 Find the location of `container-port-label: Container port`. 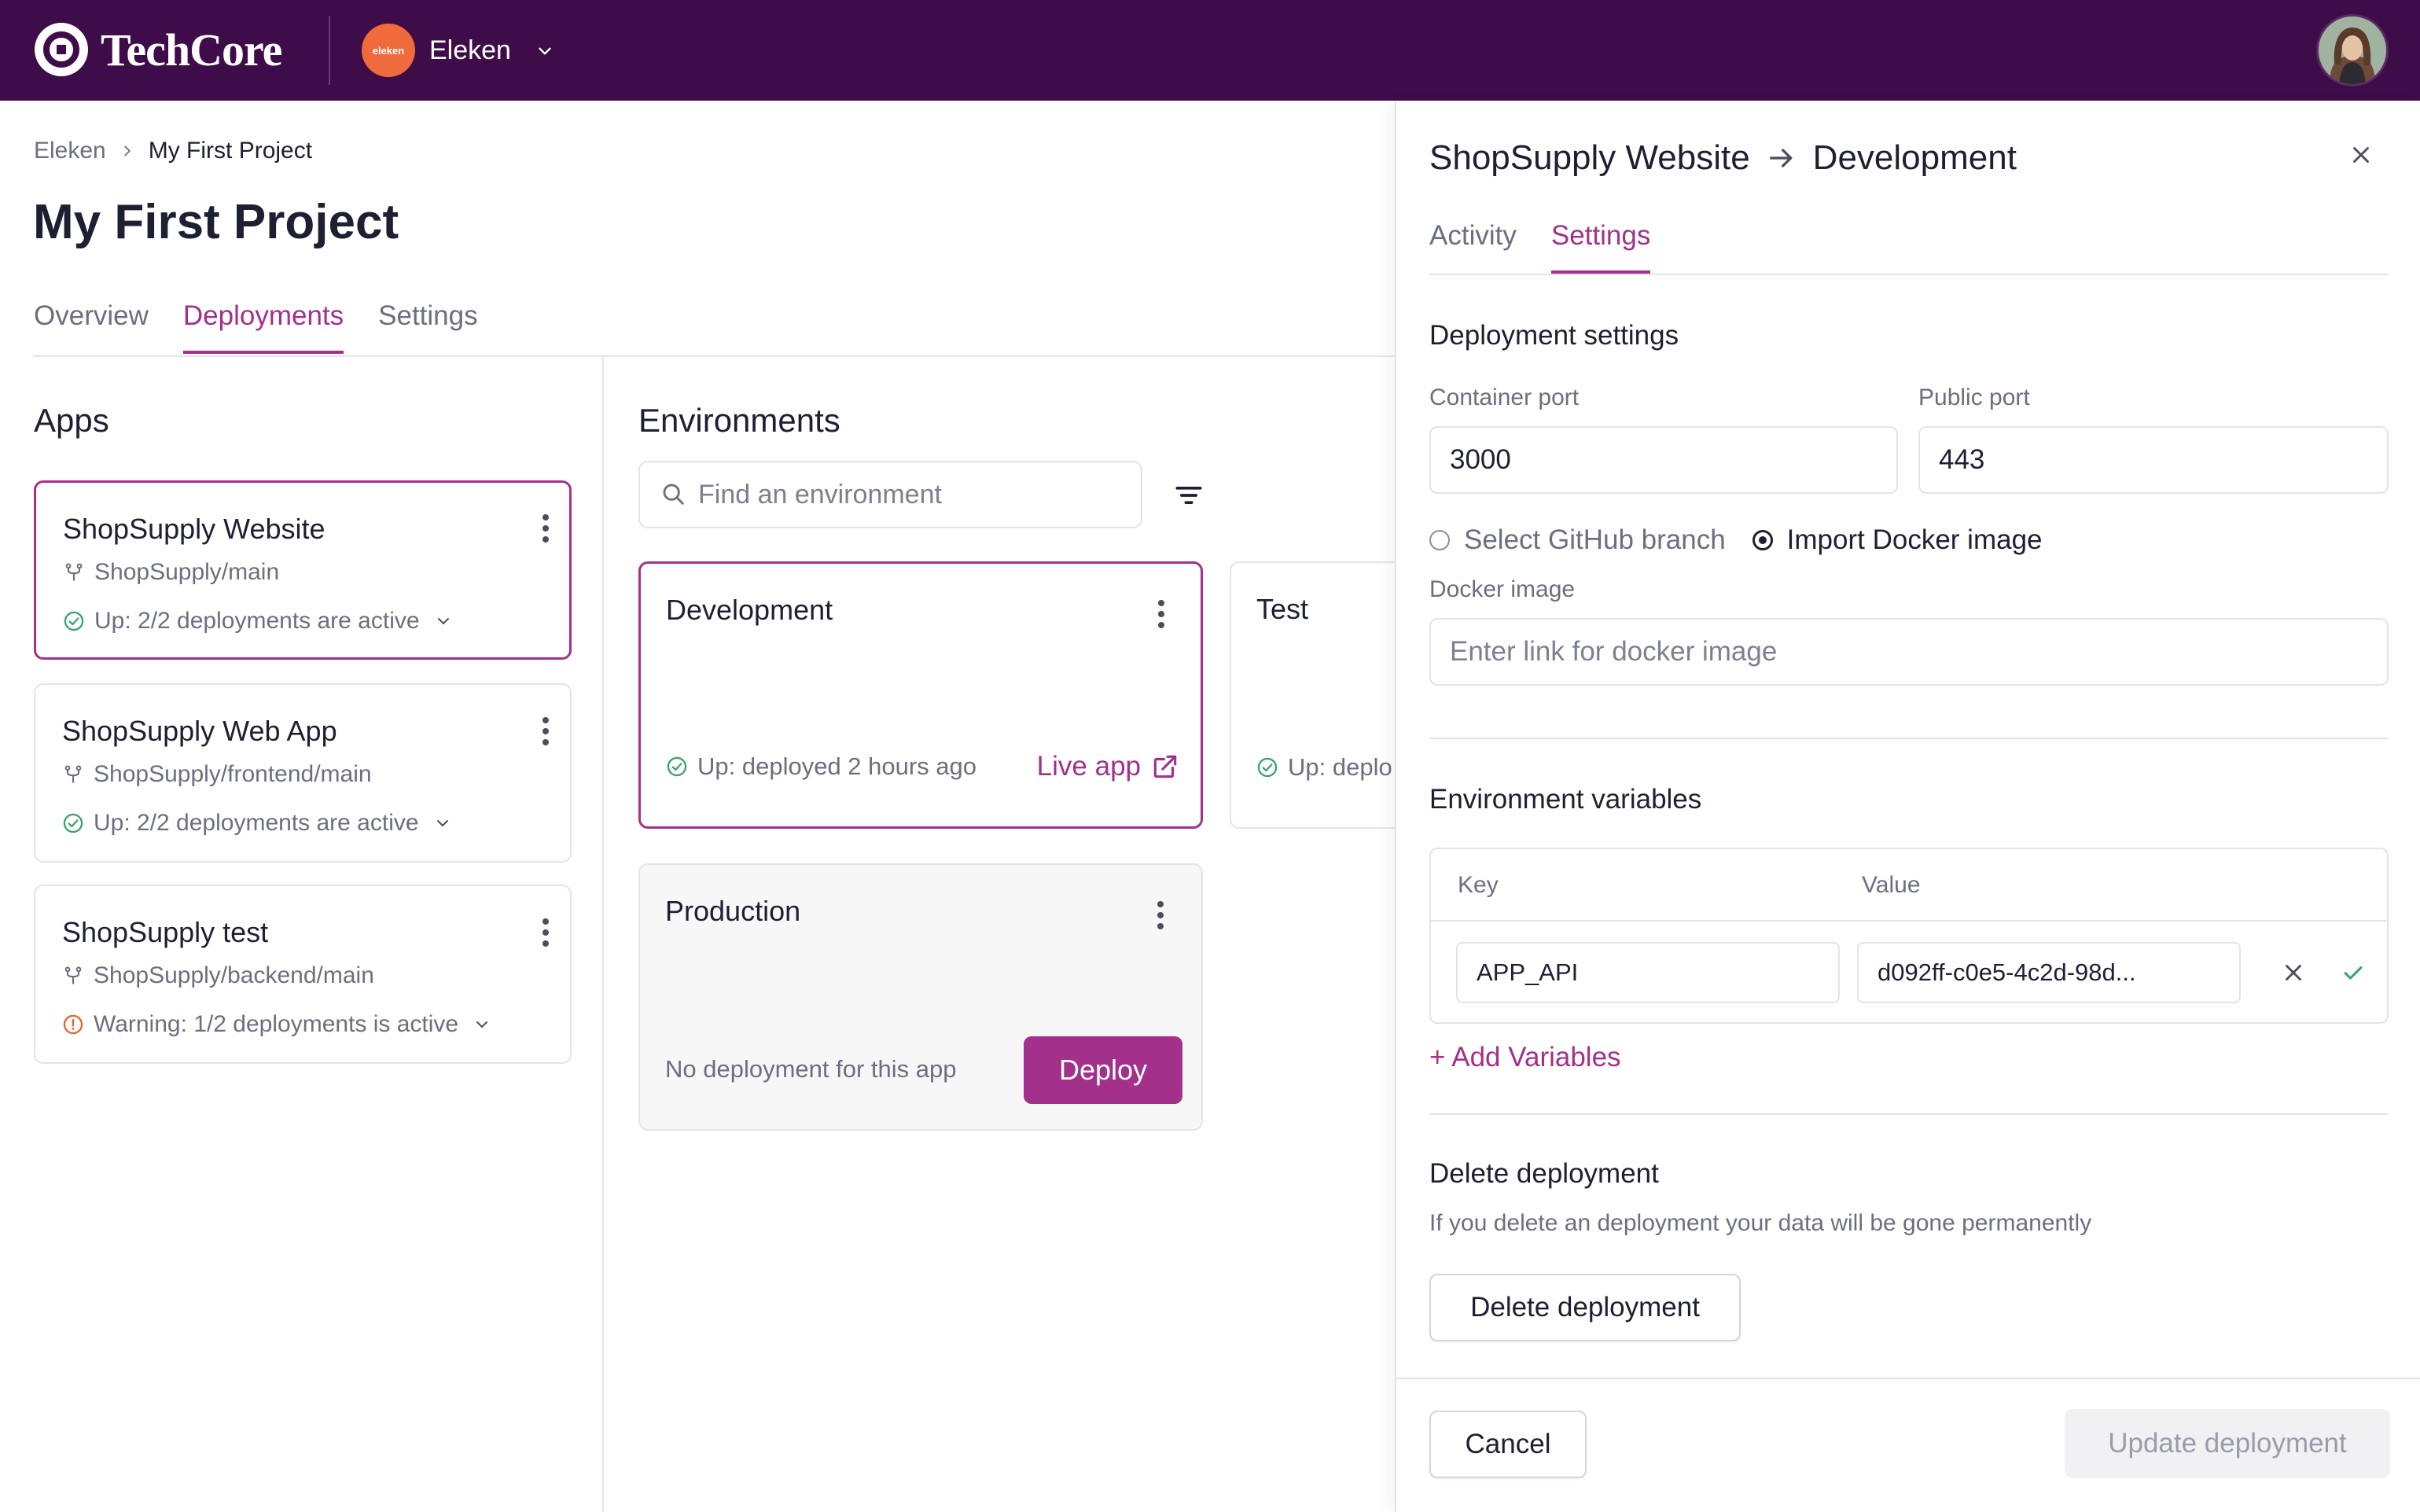

container-port-label: Container port is located at coordinates (1504, 397).